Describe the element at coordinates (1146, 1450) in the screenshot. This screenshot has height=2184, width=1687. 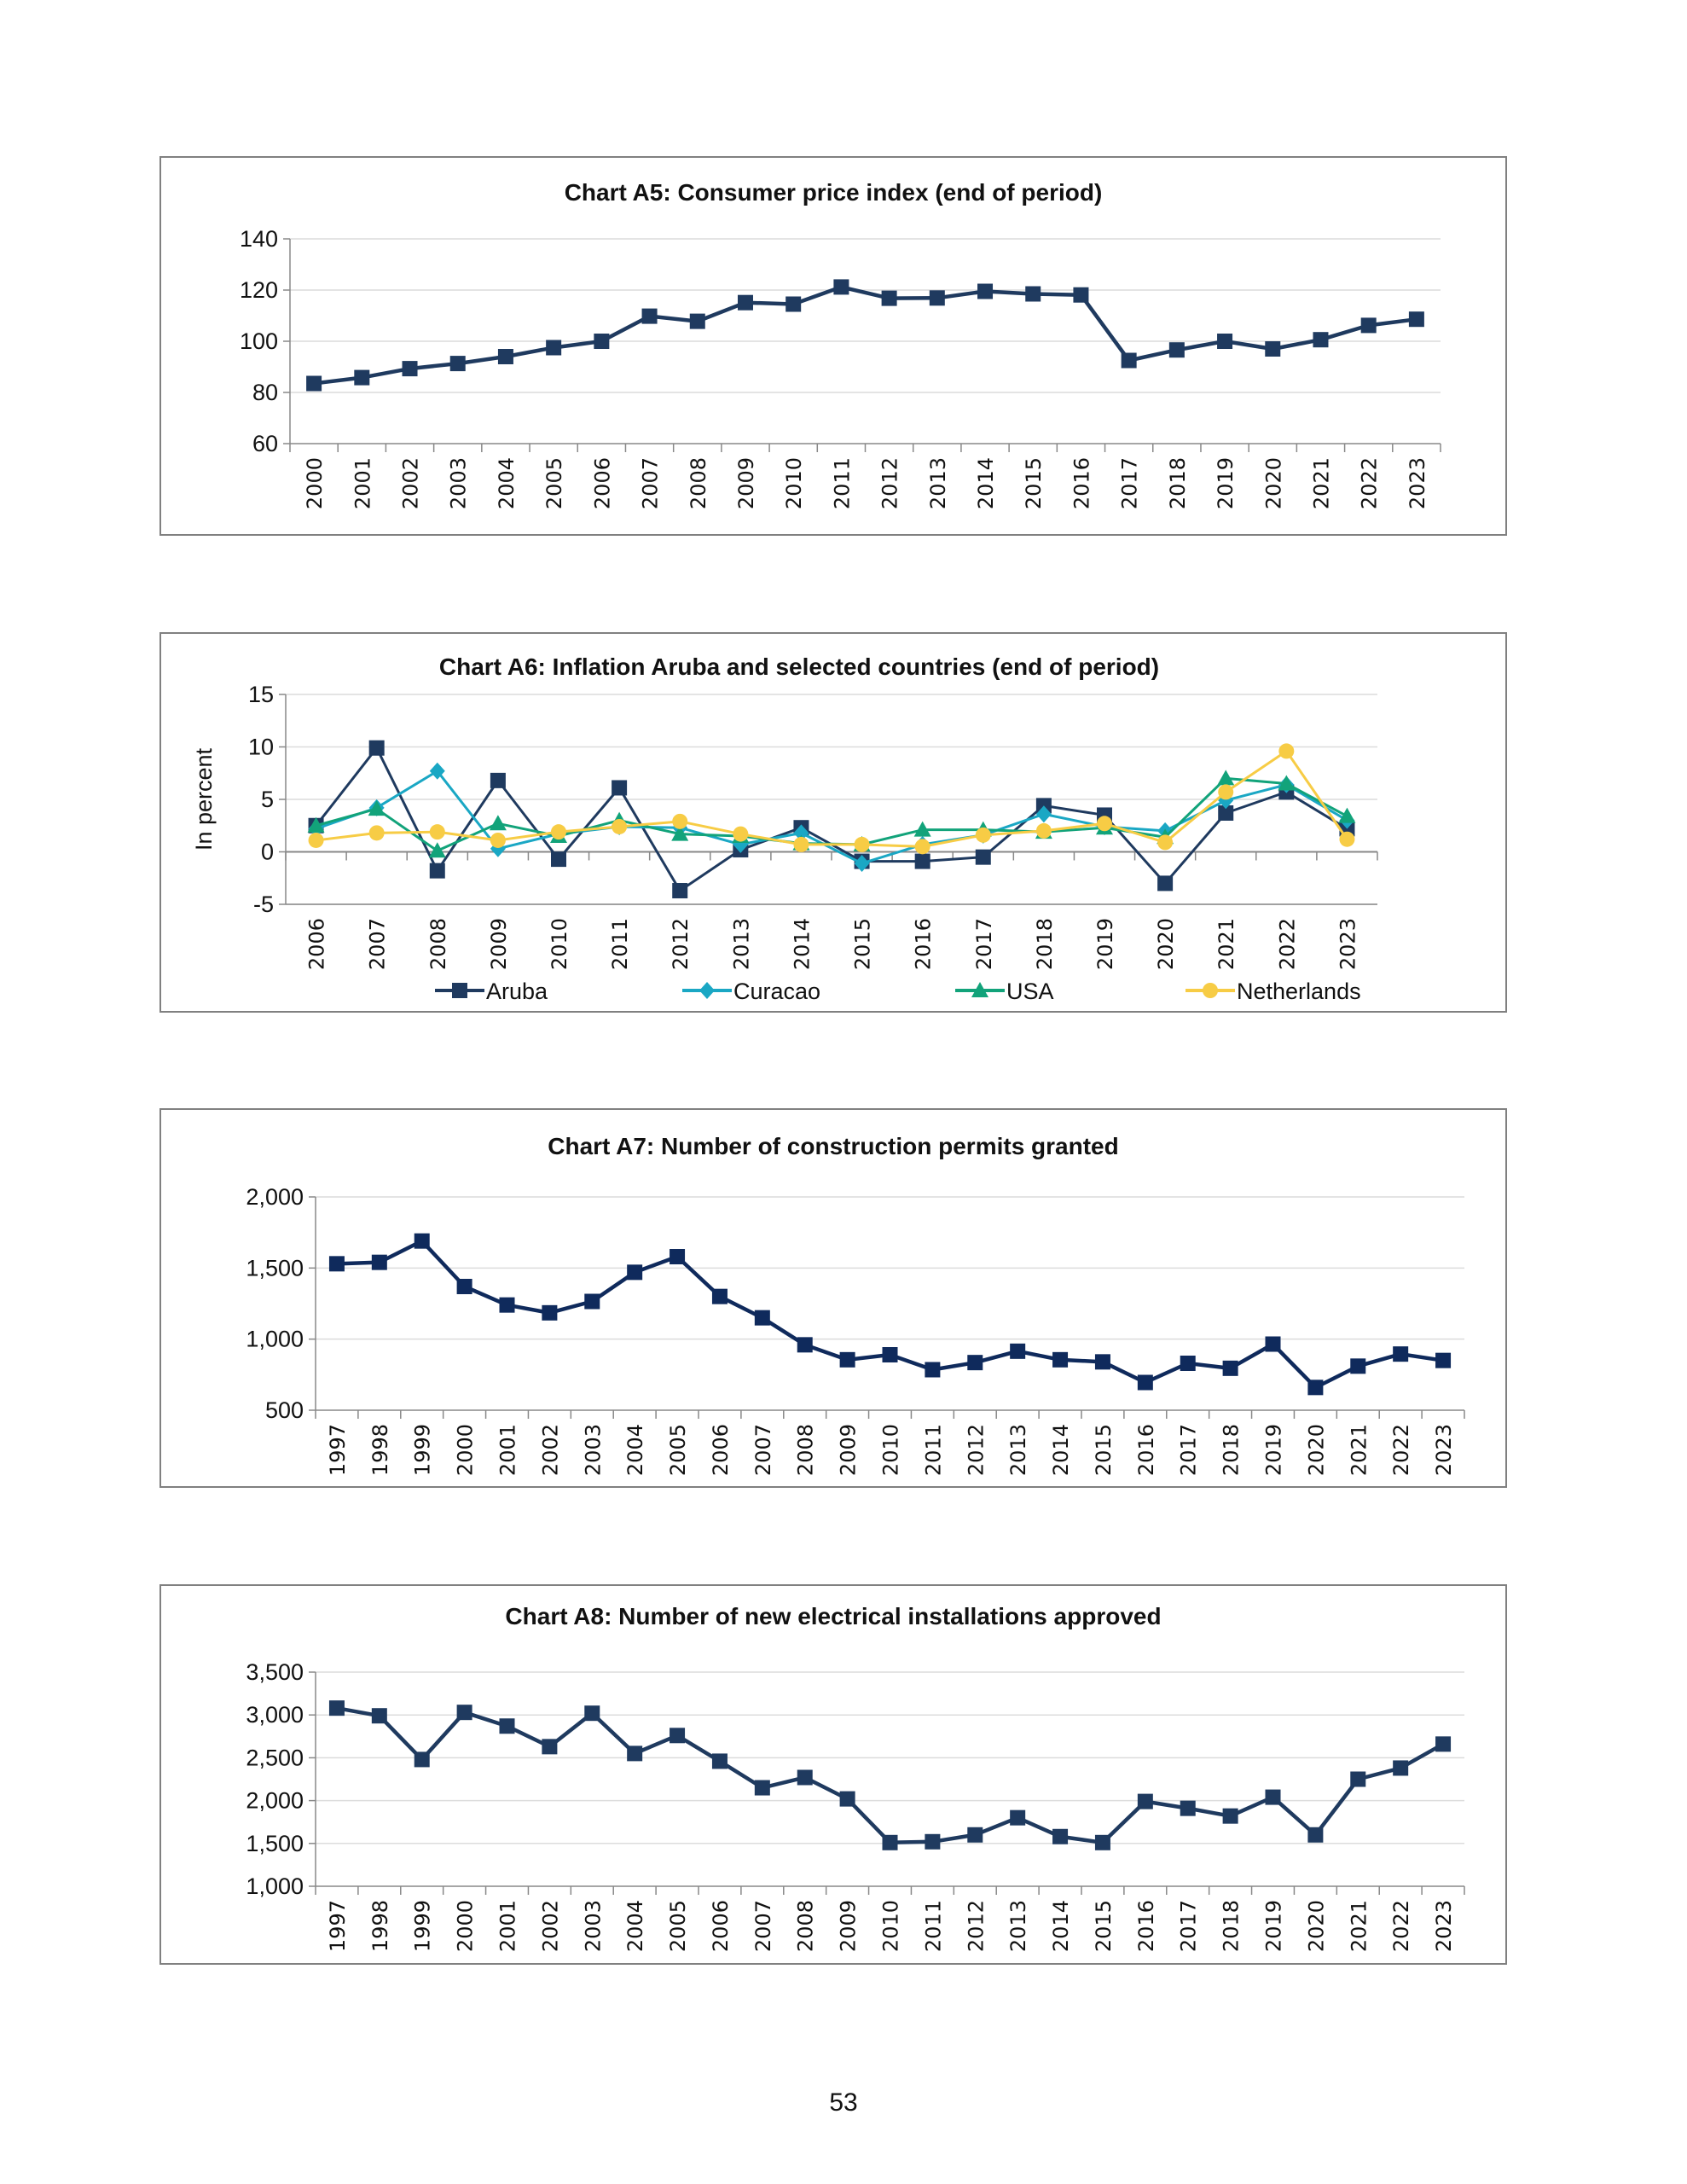
I see `x-tick-label: 2016` at that location.